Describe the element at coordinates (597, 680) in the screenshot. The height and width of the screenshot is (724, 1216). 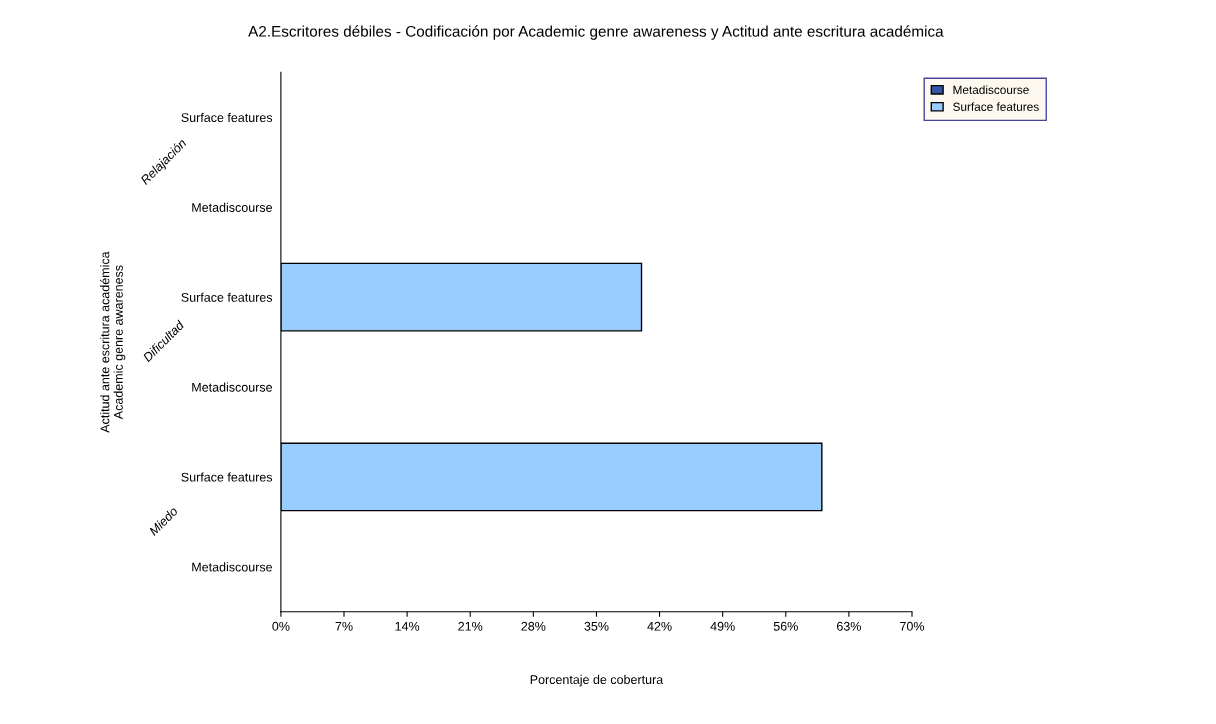
I see `x-axis-title: Porcentaje de cobertura` at that location.